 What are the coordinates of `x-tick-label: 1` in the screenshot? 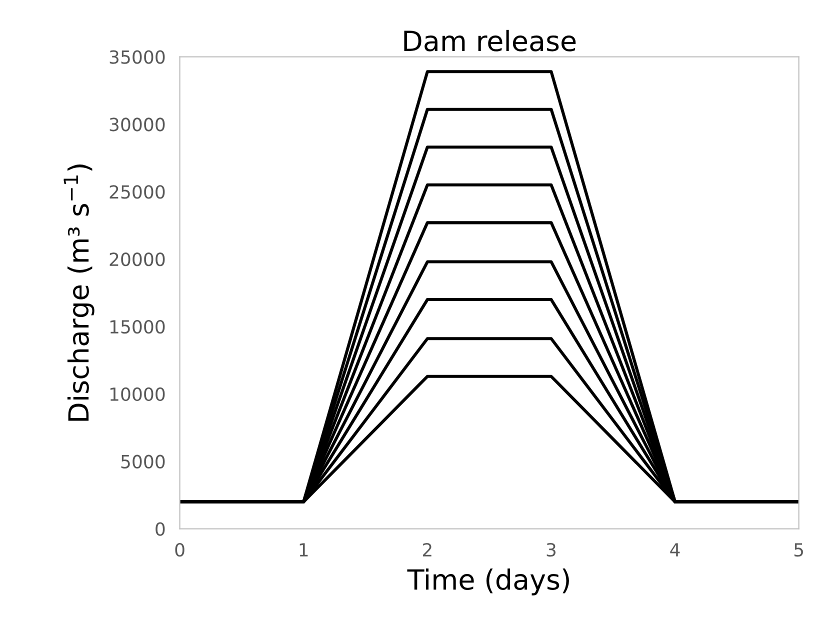 It's located at (304, 549).